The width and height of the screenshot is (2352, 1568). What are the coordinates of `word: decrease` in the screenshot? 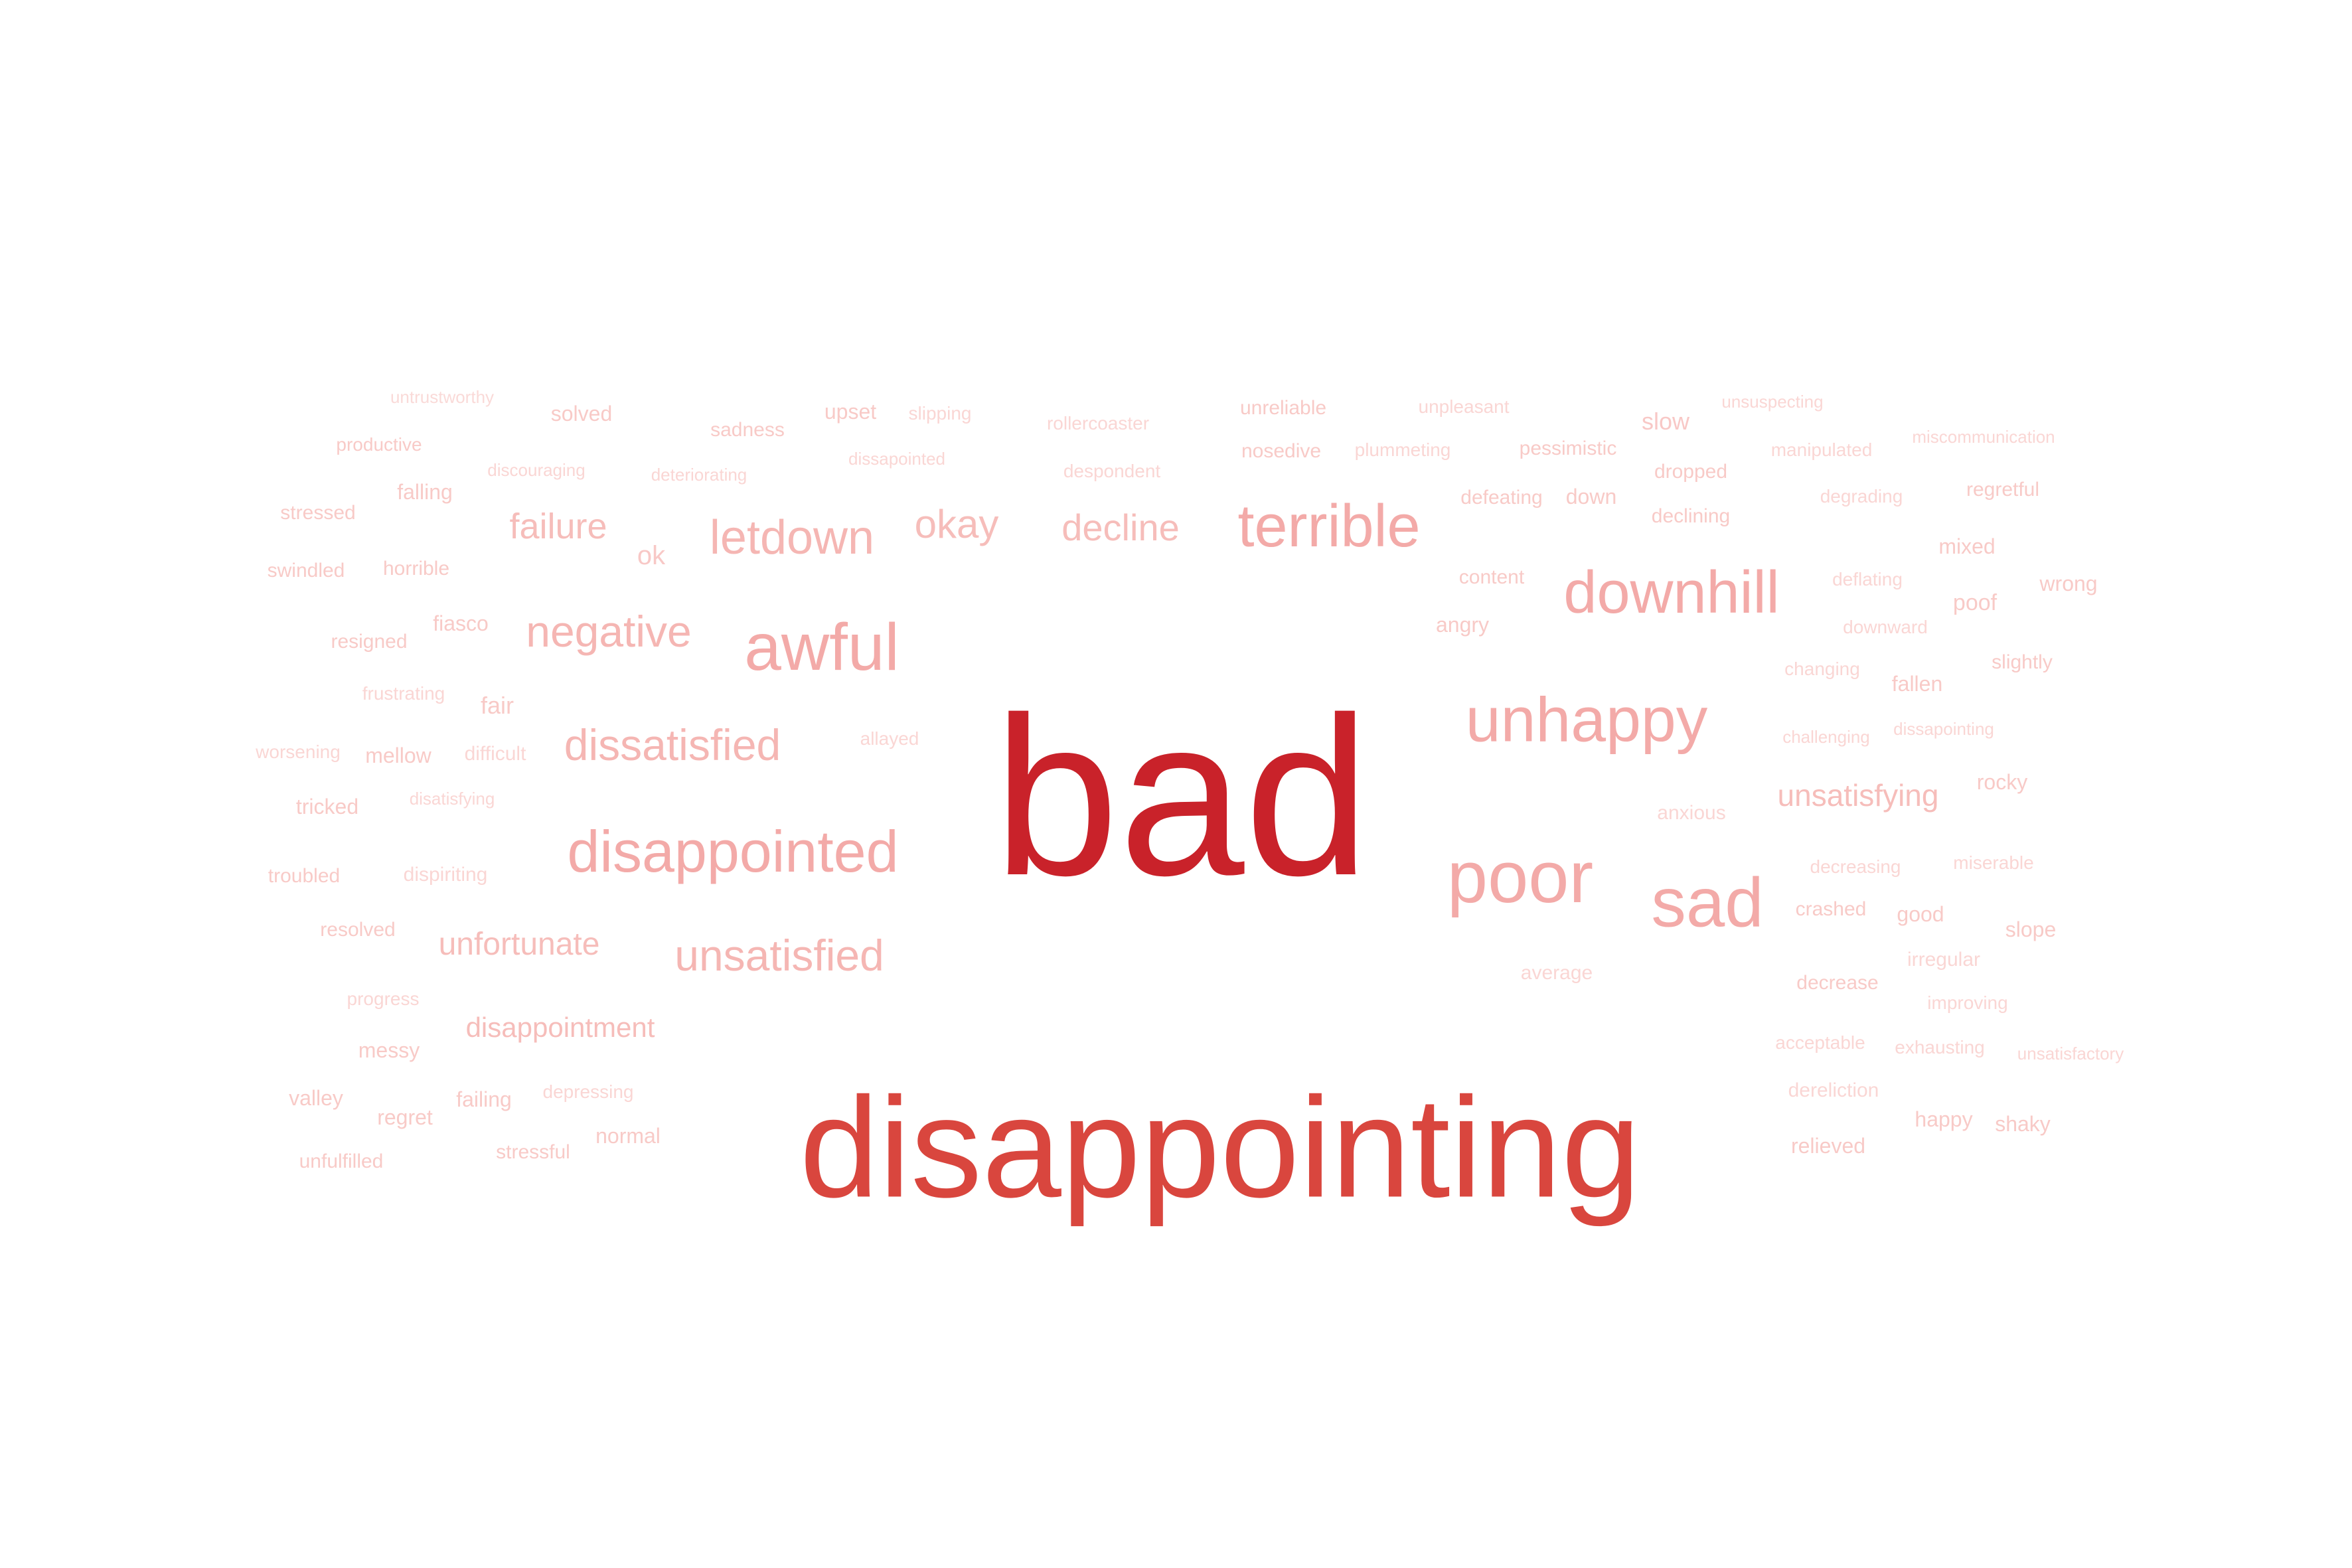 It's located at (1837, 983).